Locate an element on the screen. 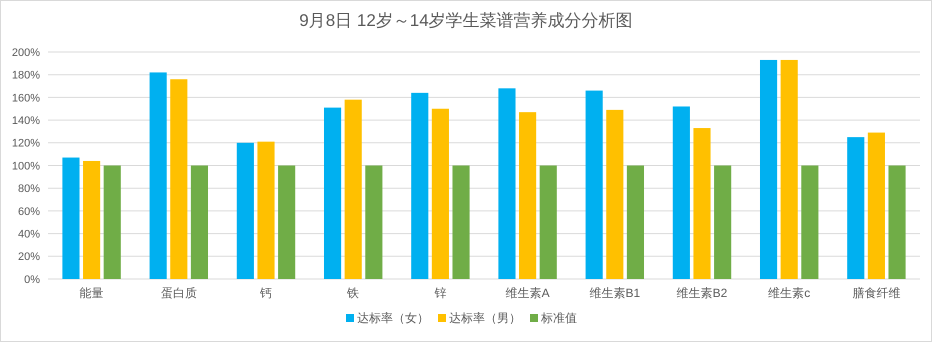 The height and width of the screenshot is (342, 932). y-tick-label: 20% is located at coordinates (29, 257).